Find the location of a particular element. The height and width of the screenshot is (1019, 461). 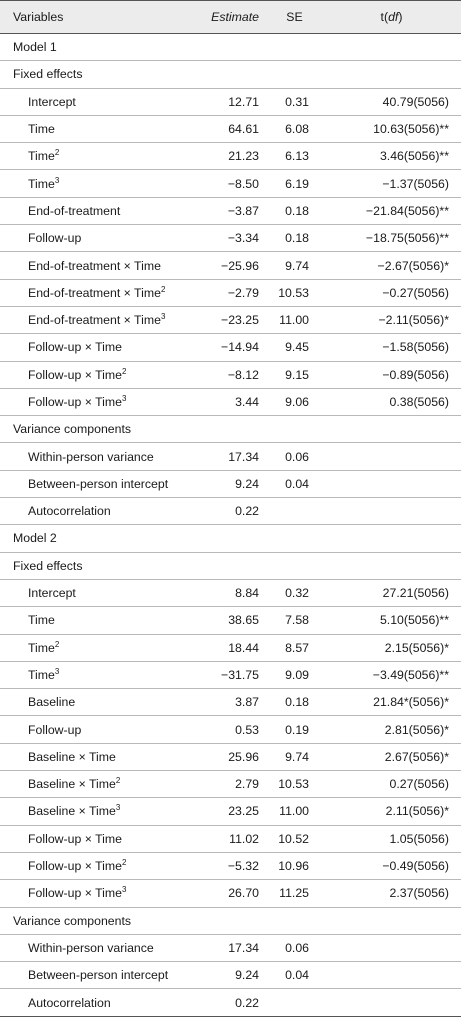

se-cell: 8.57 is located at coordinates (294, 648).